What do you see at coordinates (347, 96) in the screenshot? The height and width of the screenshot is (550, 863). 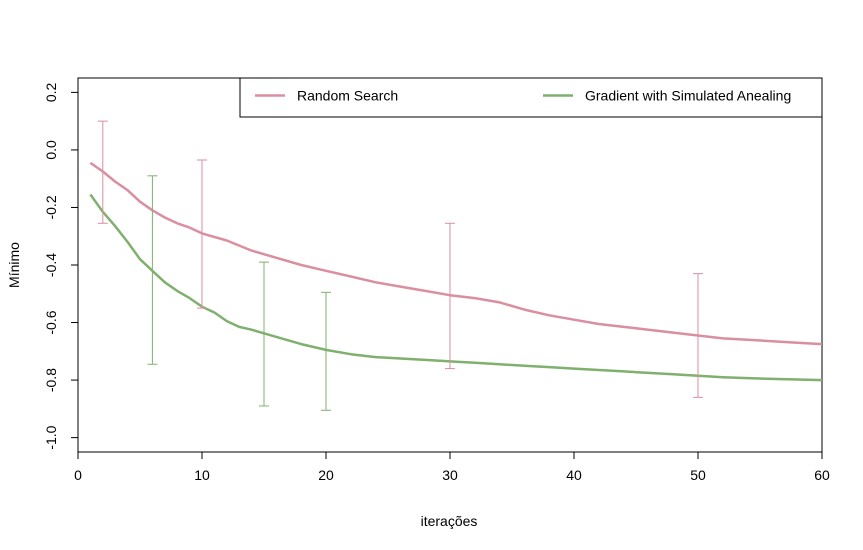 I see `legend-label-0: Random Search` at bounding box center [347, 96].